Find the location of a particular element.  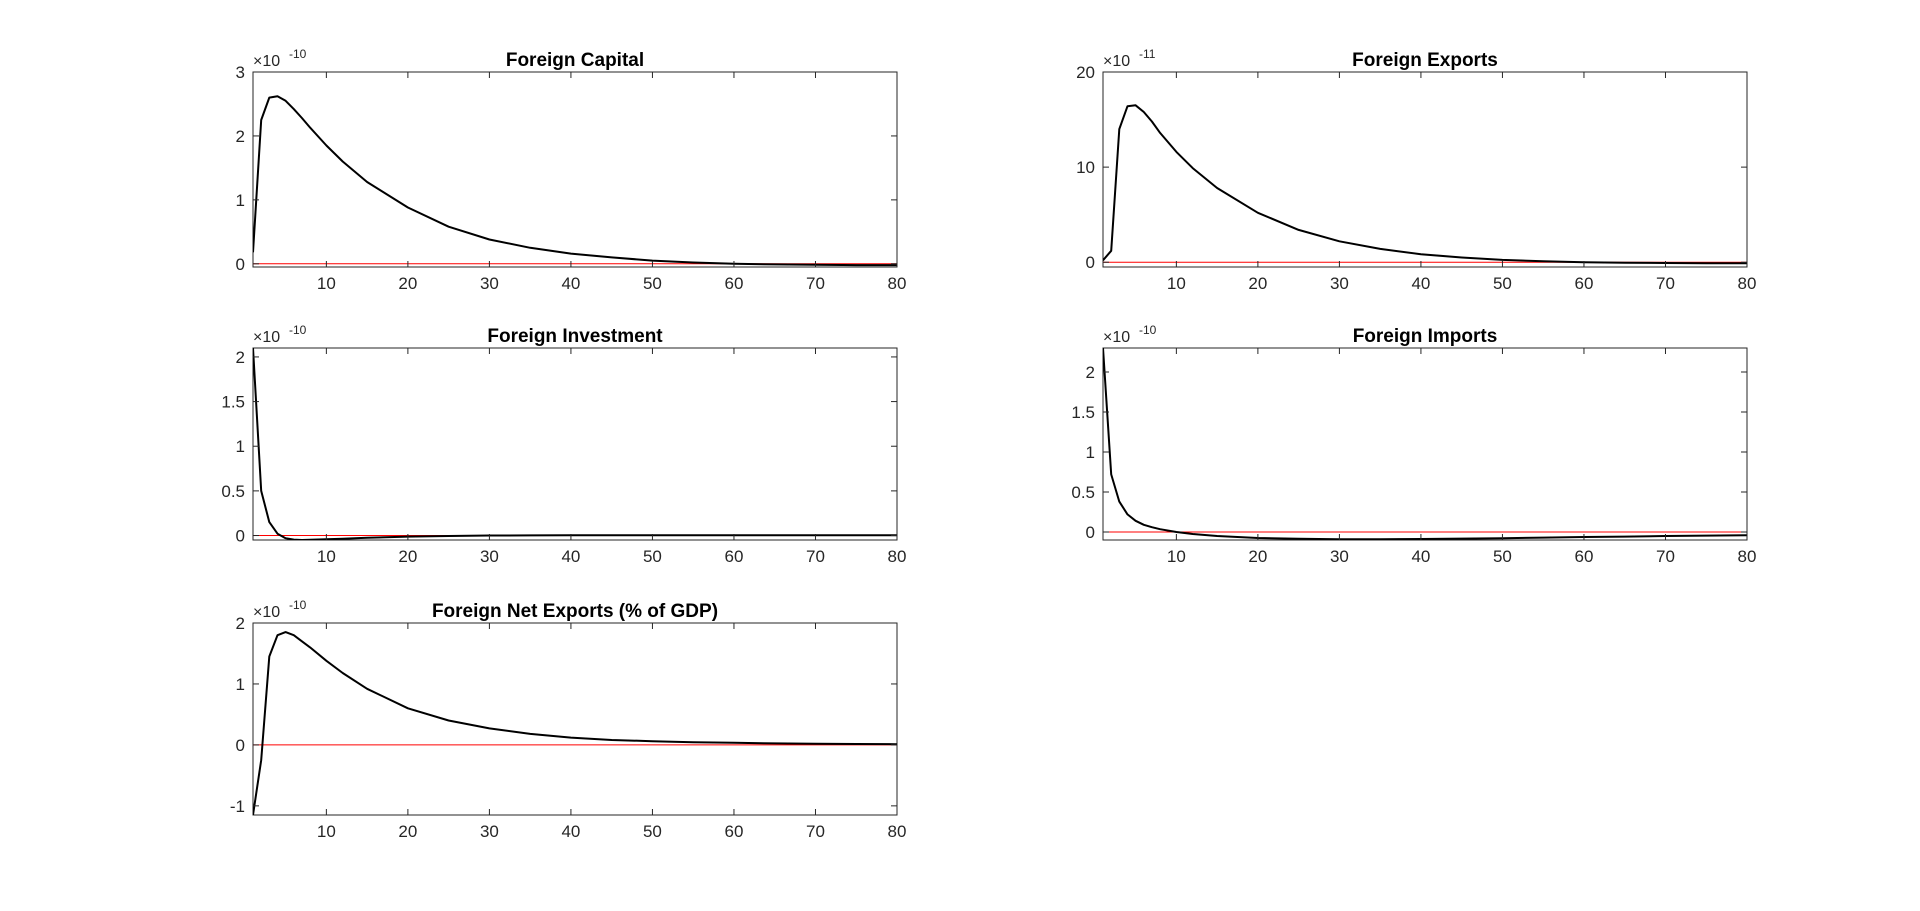

chart-title: Foreign Exports is located at coordinates (1425, 60).